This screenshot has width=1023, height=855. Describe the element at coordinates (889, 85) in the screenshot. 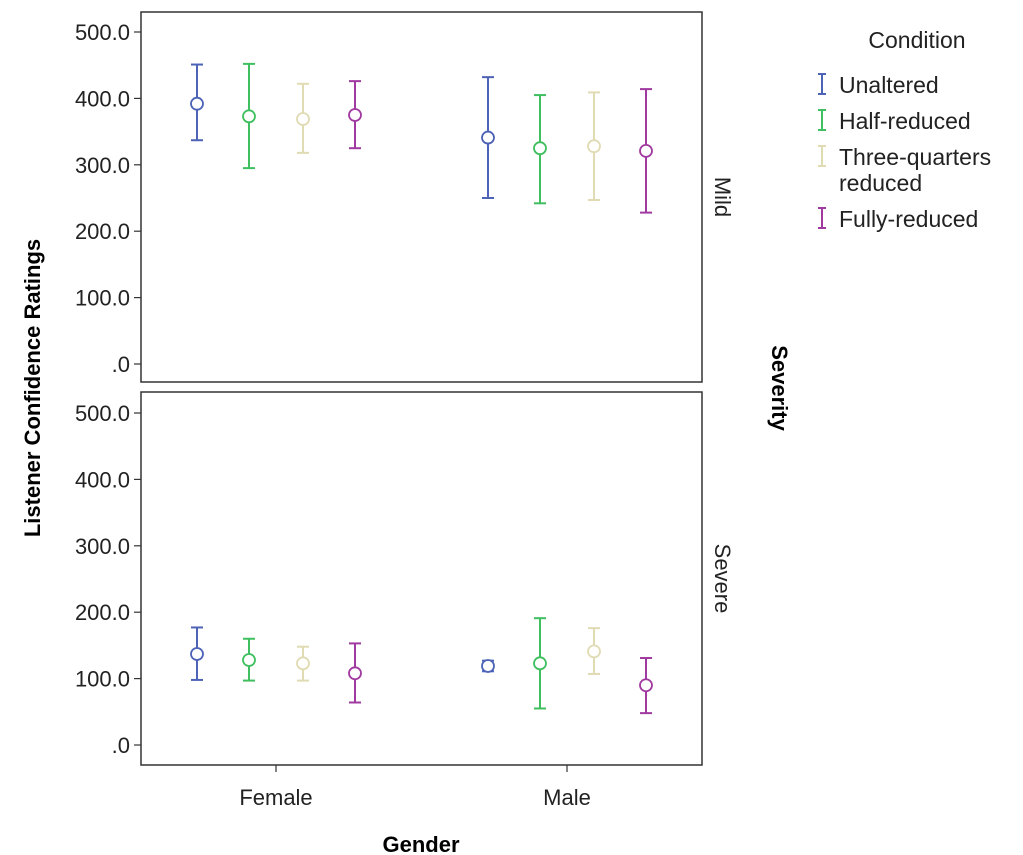

I see `legend-label: Unaltered` at that location.